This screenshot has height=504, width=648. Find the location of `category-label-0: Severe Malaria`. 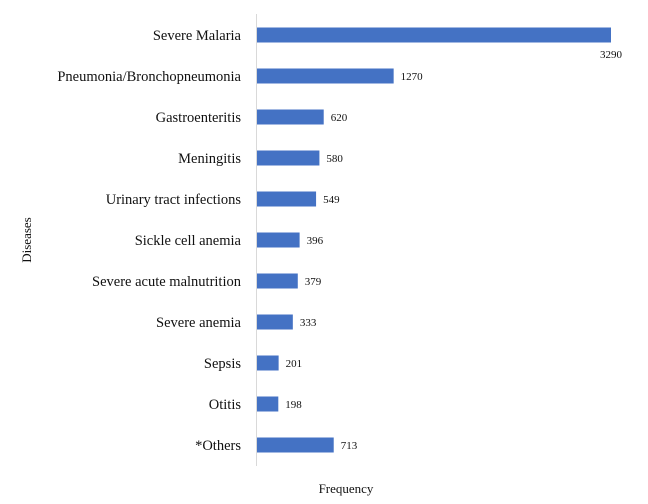

category-label-0: Severe Malaria is located at coordinates (197, 36).